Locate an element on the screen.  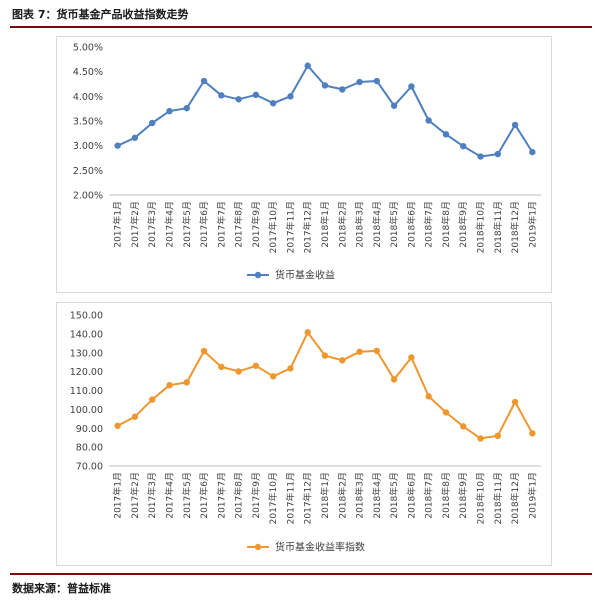
x-tick-label: 2017年2月 is located at coordinates (135, 495).